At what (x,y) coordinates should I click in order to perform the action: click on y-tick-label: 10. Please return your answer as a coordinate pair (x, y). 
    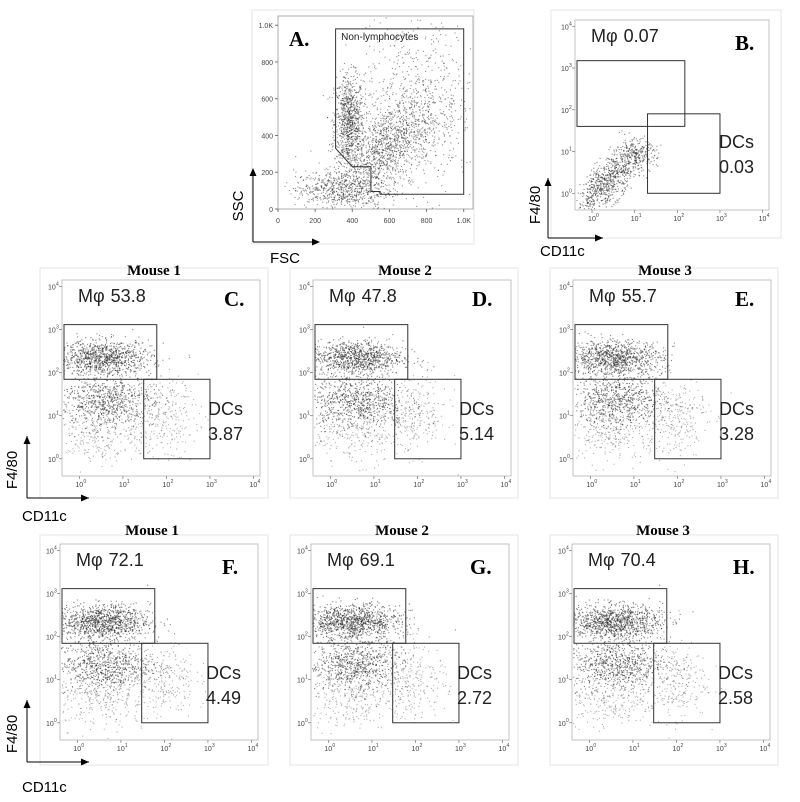
    Looking at the image, I should click on (52, 374).